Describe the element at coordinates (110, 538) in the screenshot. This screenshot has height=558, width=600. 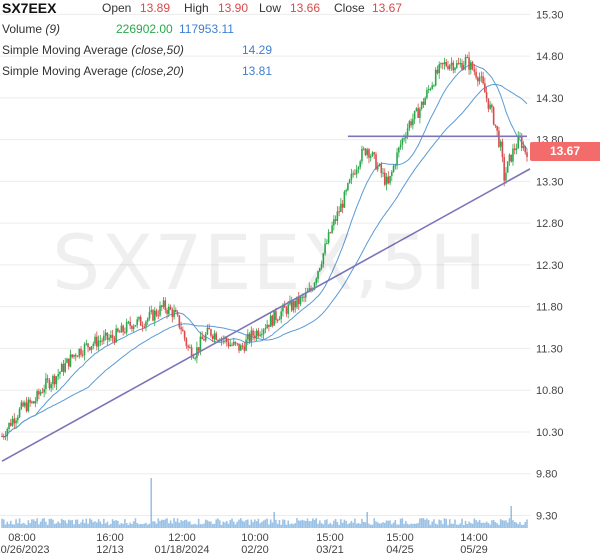
I see `x-tick-time: 16:00` at that location.